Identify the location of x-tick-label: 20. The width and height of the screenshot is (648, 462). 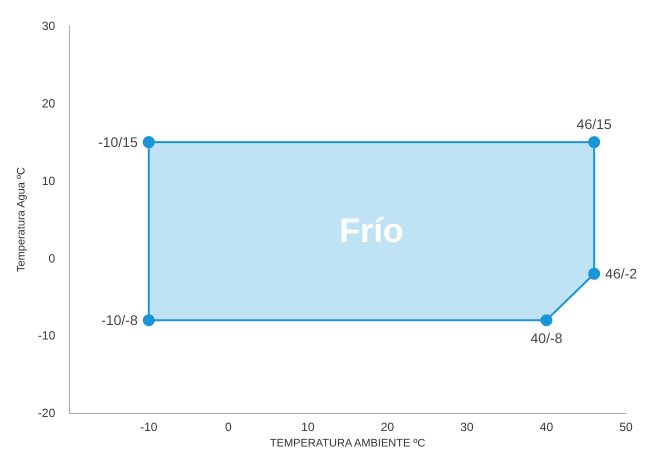
(387, 427).